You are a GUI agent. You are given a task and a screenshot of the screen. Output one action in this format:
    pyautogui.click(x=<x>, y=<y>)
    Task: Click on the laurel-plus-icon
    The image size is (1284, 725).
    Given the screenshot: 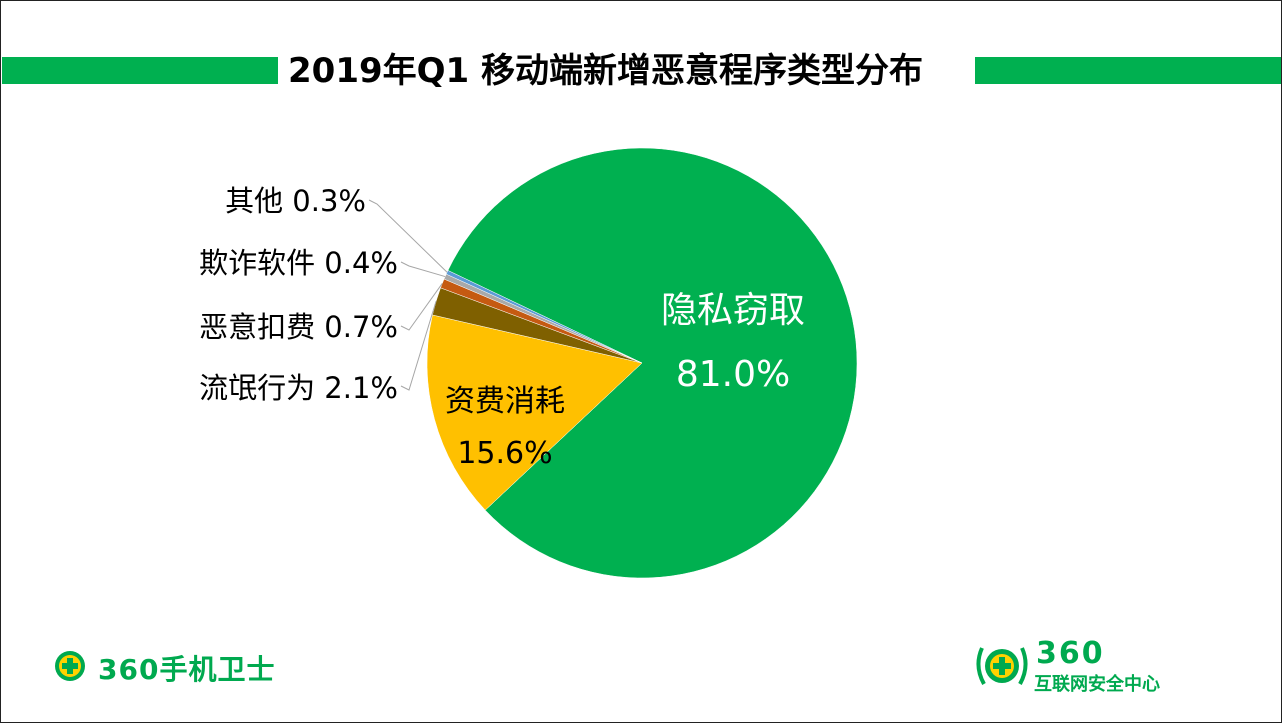 What is the action you would take?
    pyautogui.click(x=1002, y=666)
    